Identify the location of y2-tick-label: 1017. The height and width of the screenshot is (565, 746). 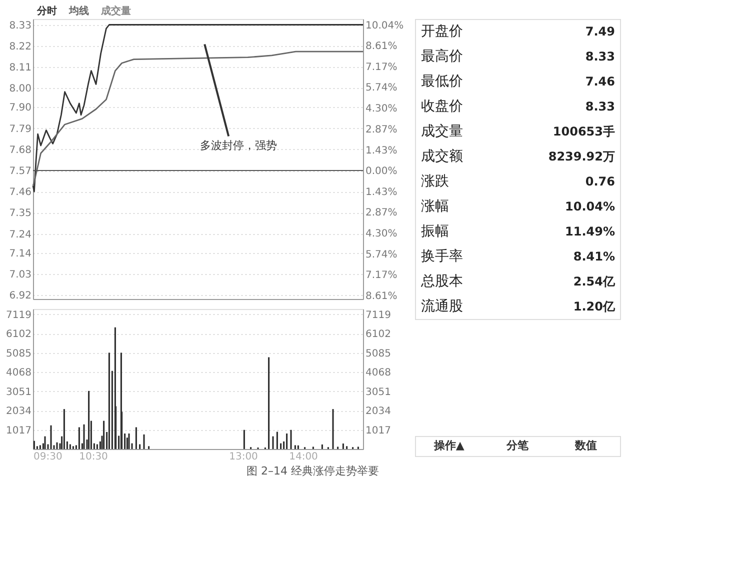
(378, 430).